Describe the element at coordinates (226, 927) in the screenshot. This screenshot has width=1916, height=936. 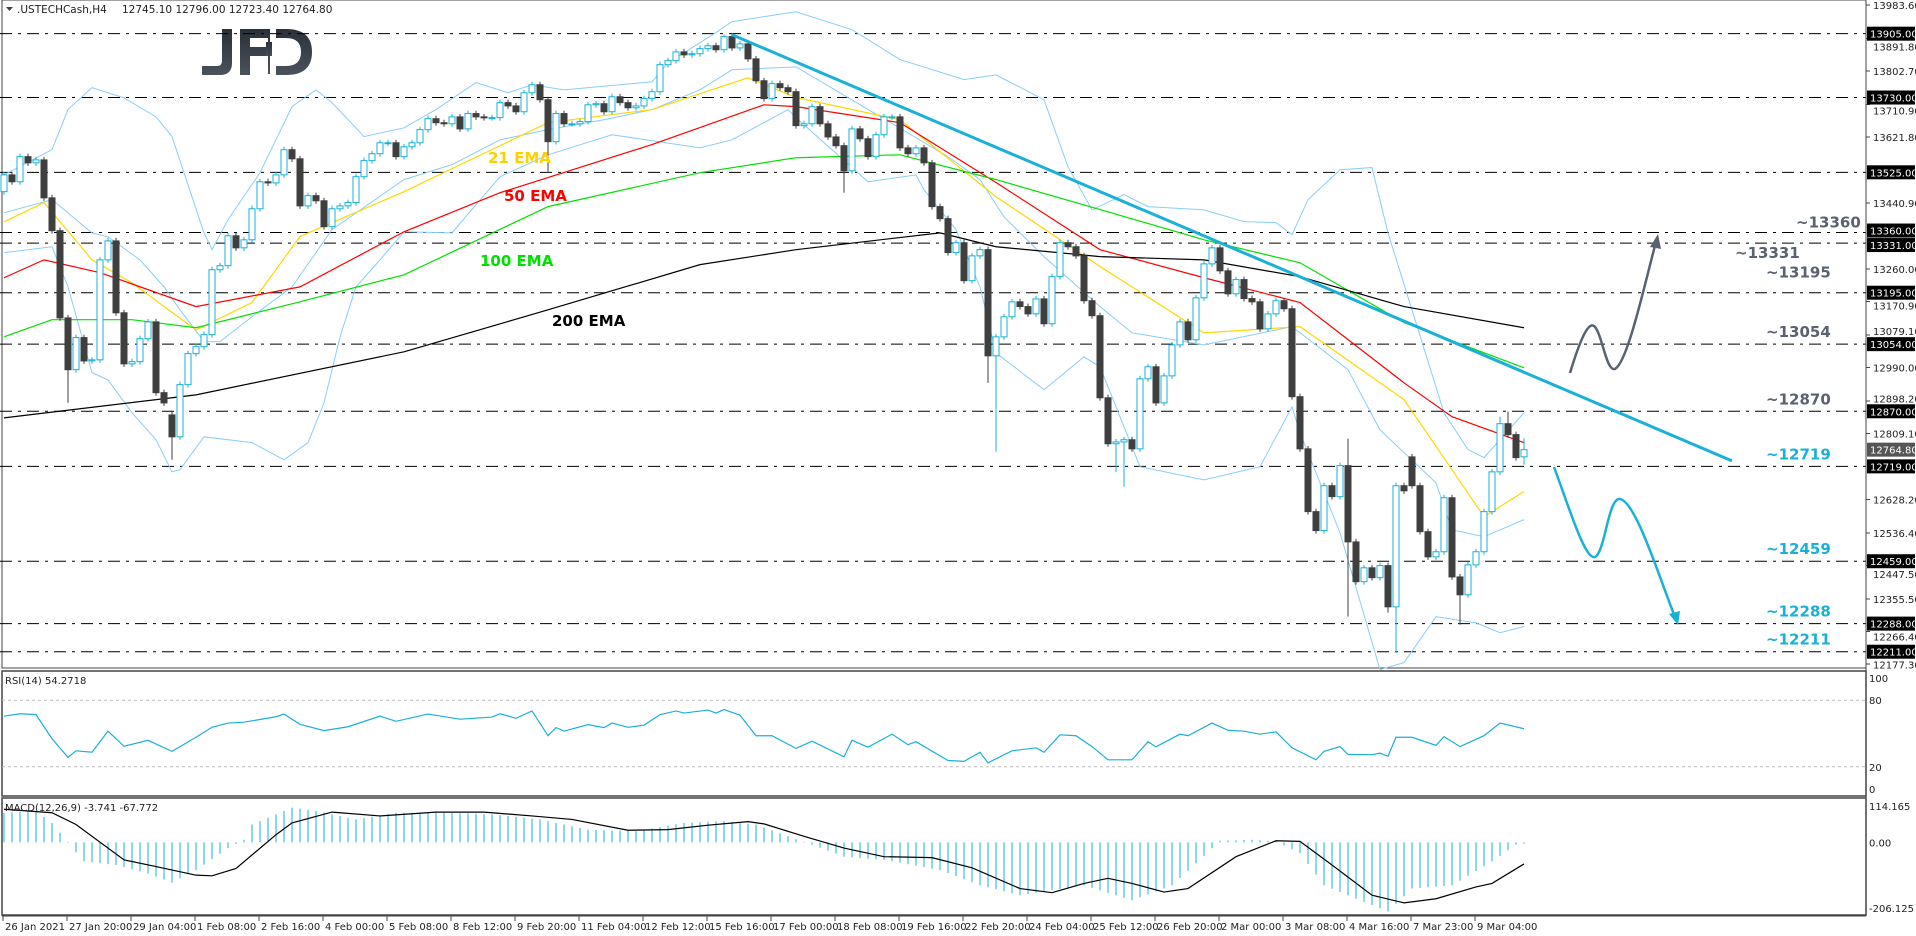
I see `time-tick-label: 1 Feb 08:00` at that location.